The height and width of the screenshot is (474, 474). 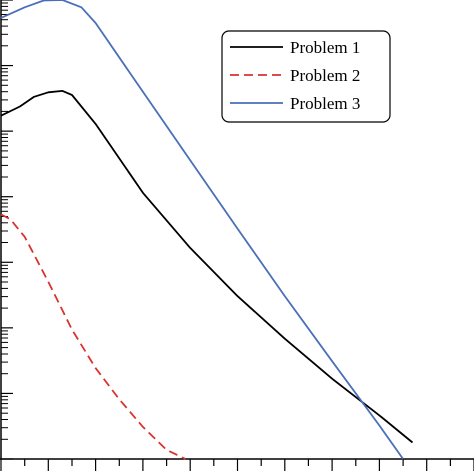 I want to click on legend: Problem 1 Problem 2 Problem 3, so click(x=306, y=76).